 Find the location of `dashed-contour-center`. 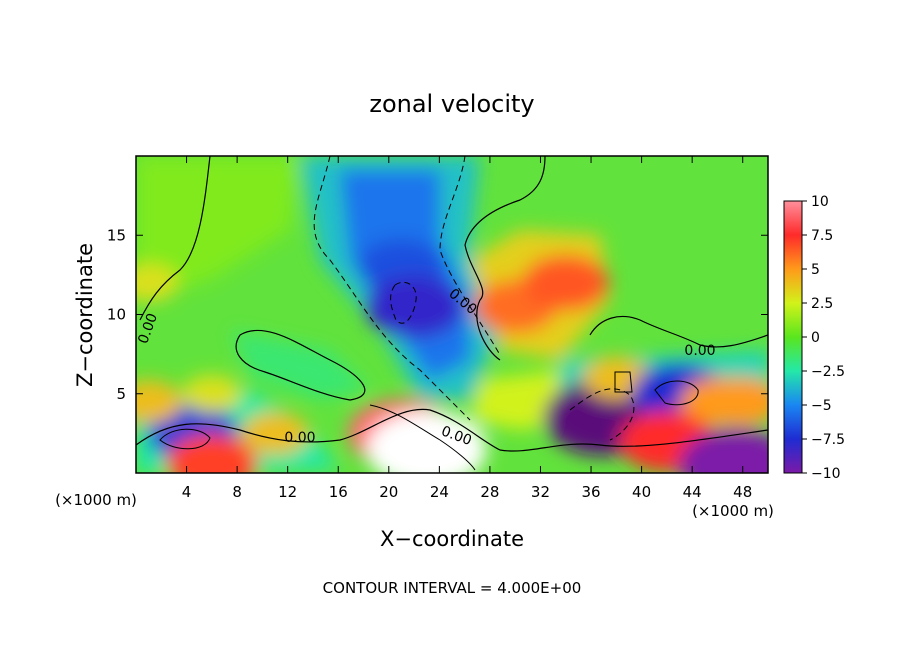

dashed-contour-center is located at coordinates (392, 288).